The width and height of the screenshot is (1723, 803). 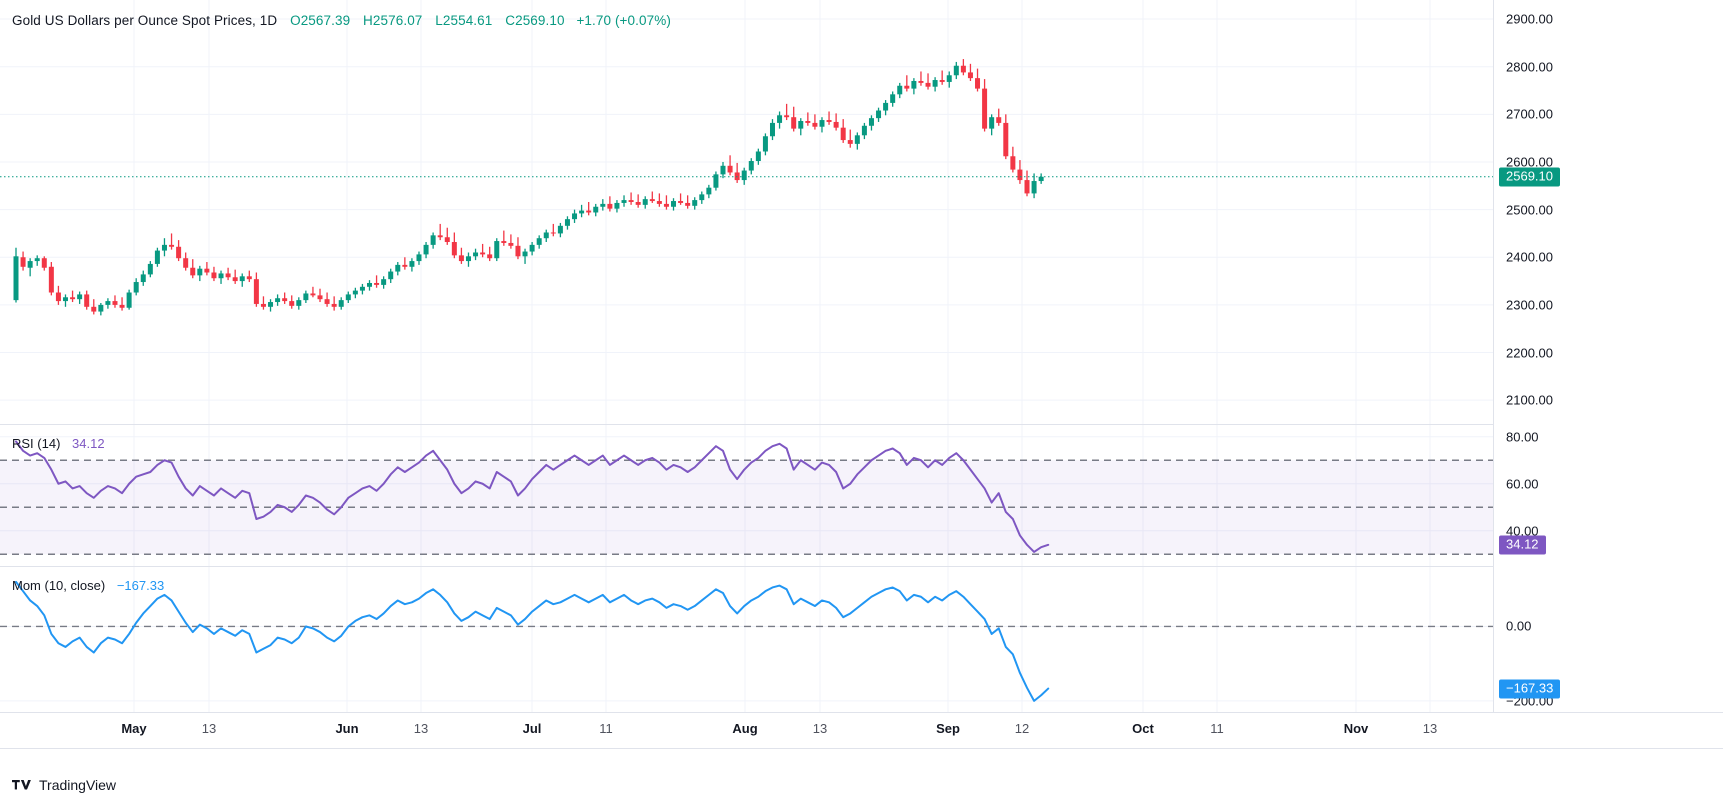 What do you see at coordinates (78, 785) in the screenshot?
I see `tradingview-wordmark: TradingView` at bounding box center [78, 785].